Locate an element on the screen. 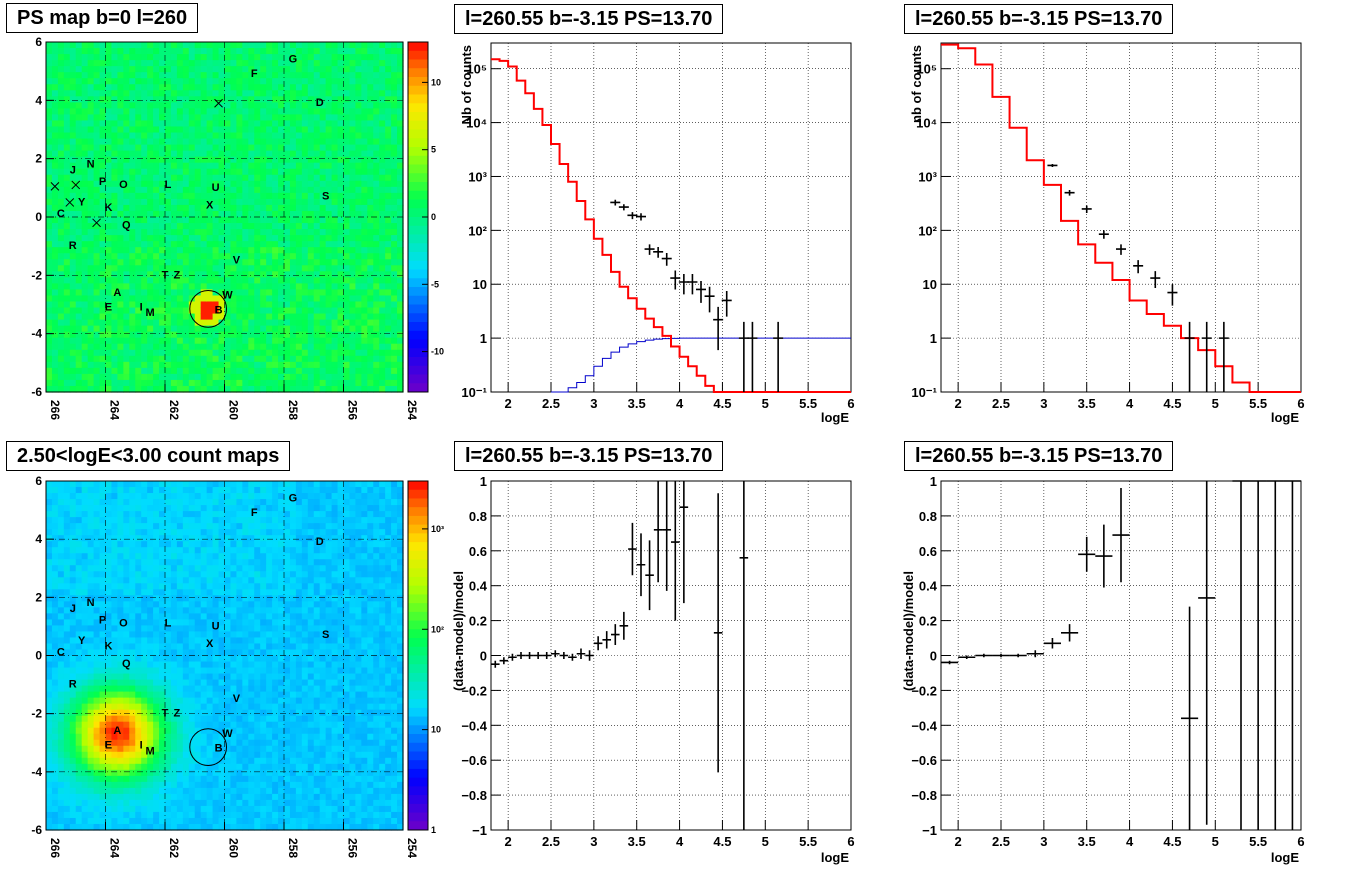 The height and width of the screenshot is (875, 1348). colorbar-tick-label: 5 is located at coordinates (433, 150).